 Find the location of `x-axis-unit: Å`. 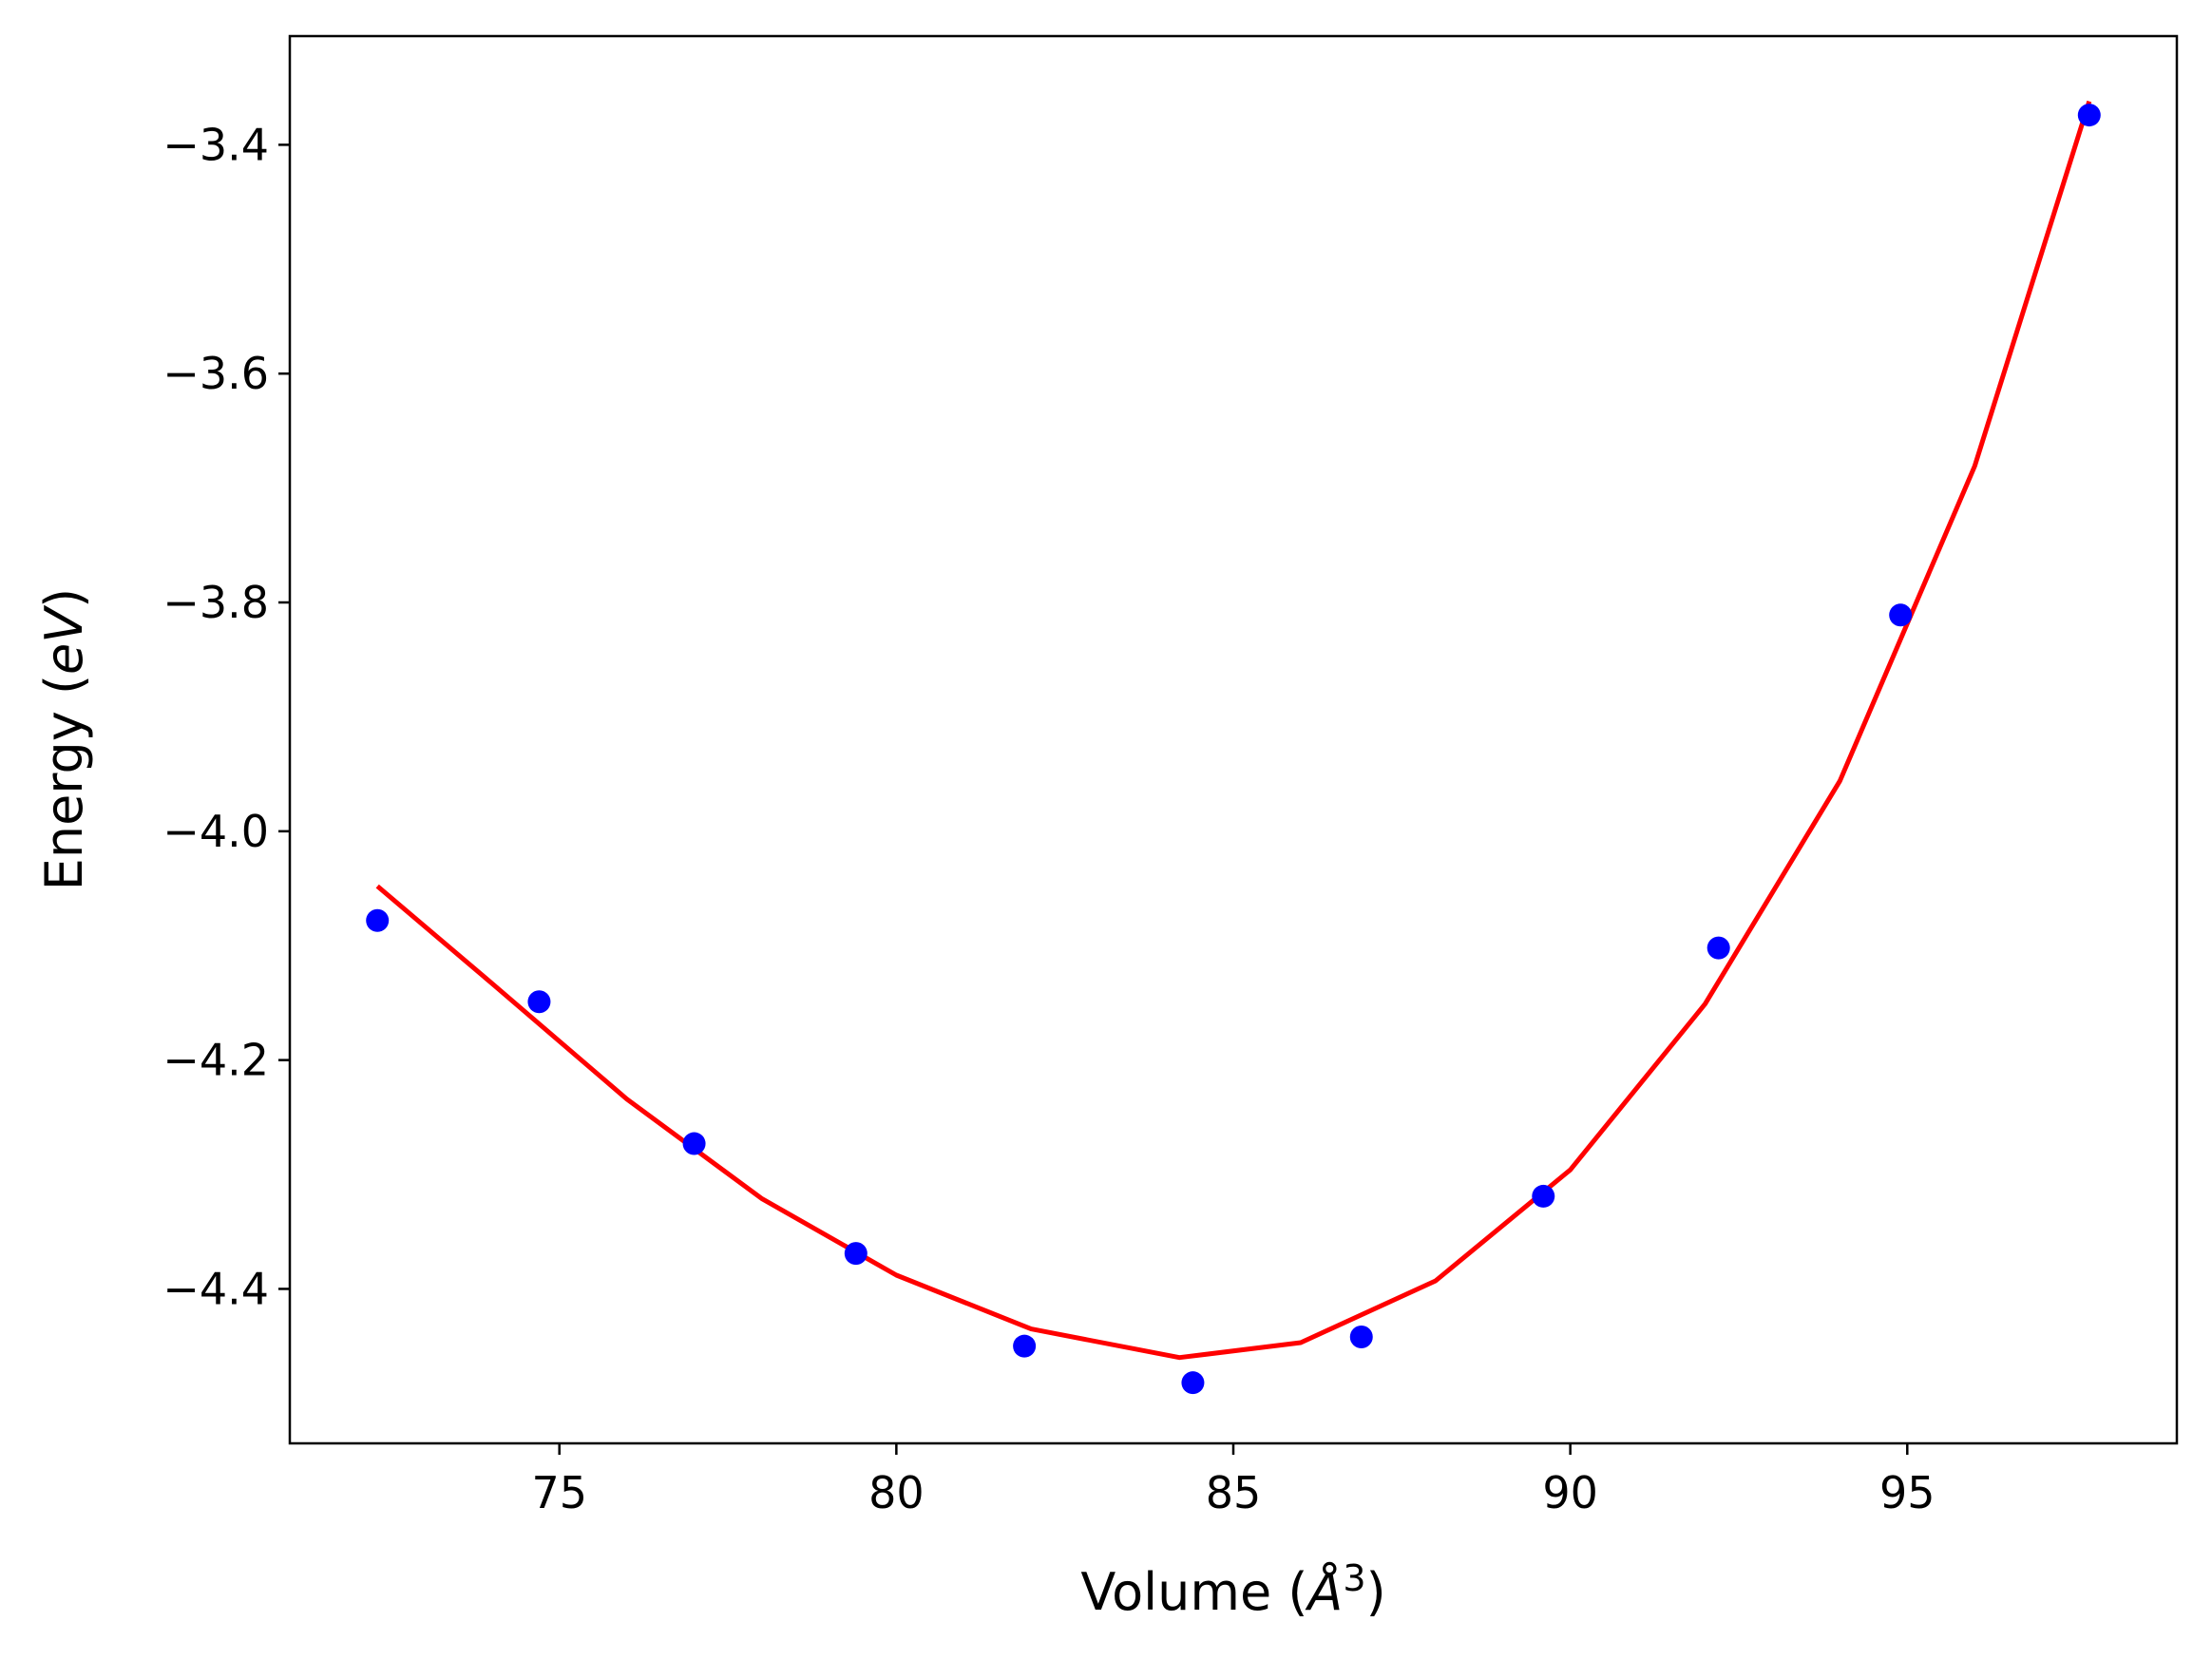

x-axis-unit: Å is located at coordinates (1324, 1591).